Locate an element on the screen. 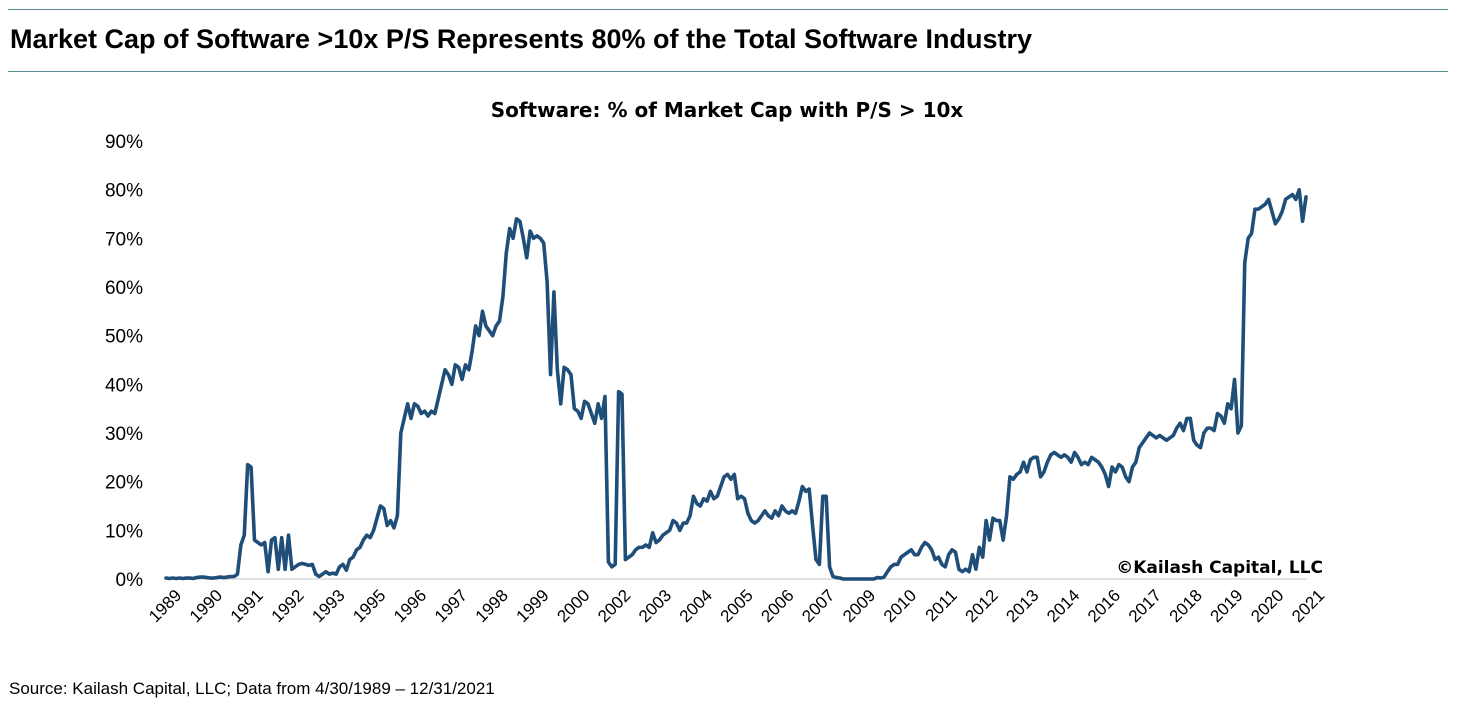  x-tick-label: 2000 is located at coordinates (573, 606).